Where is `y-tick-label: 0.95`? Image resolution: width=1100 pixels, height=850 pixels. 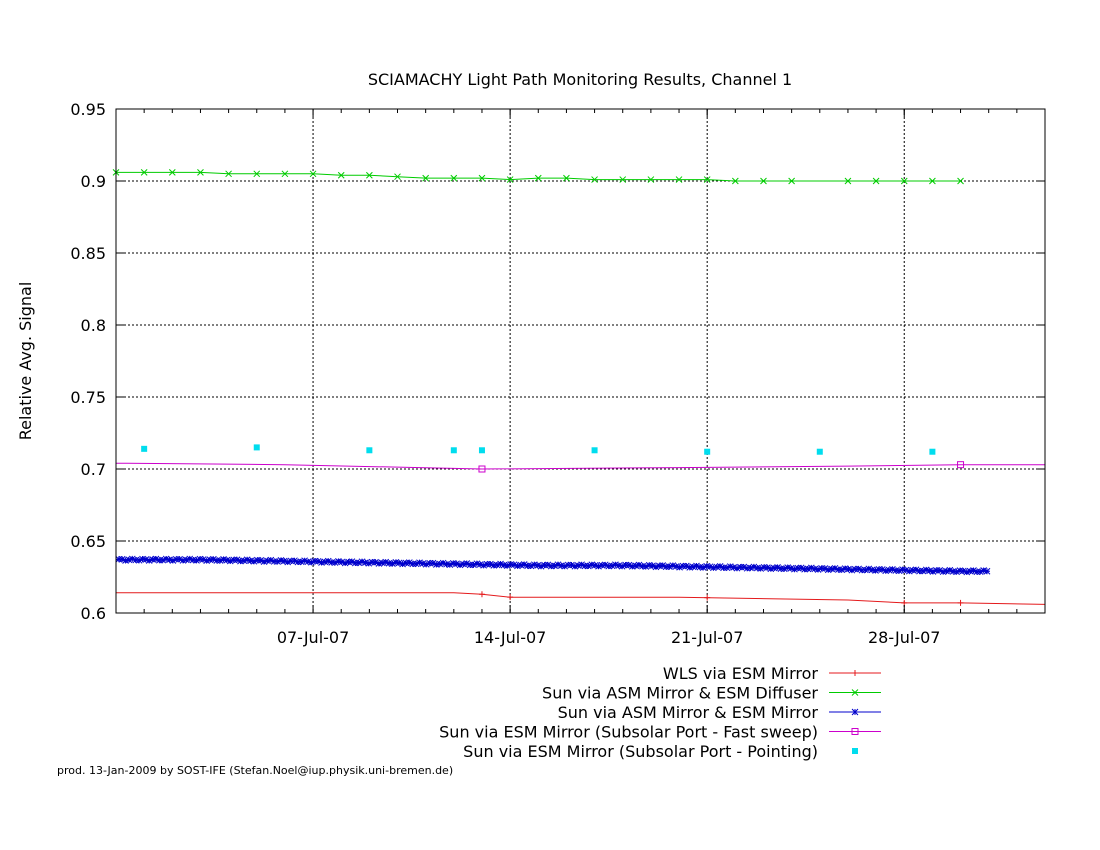
y-tick-label: 0.95 is located at coordinates (88, 109).